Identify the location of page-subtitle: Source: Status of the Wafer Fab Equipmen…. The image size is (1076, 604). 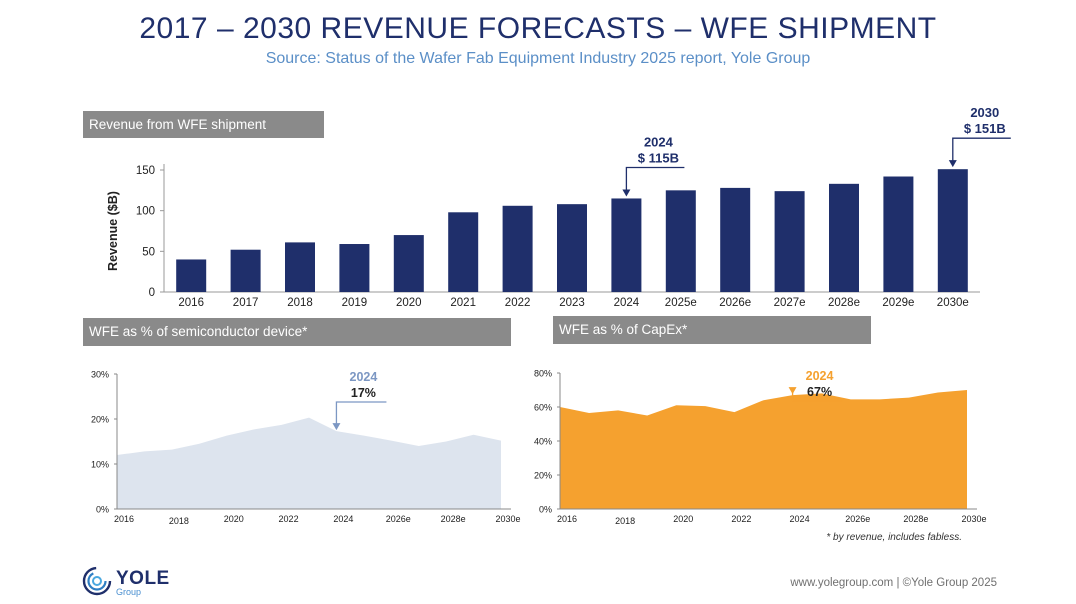
(538, 58).